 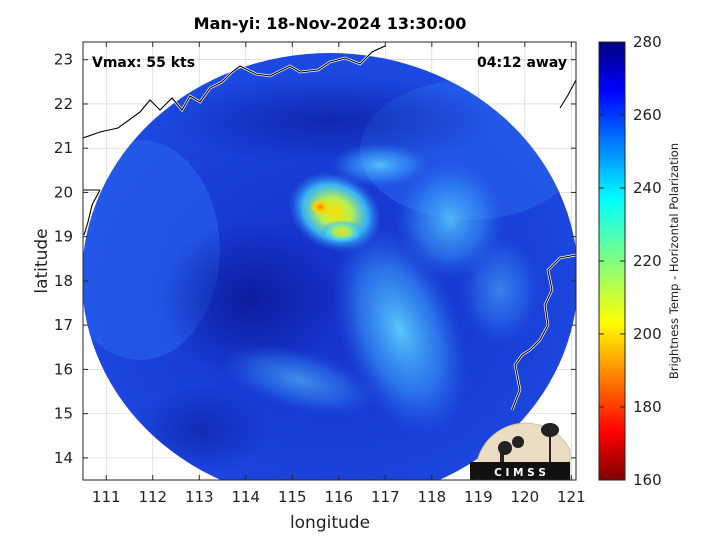 What do you see at coordinates (385, 497) in the screenshot?
I see `x-tick-label: 117` at bounding box center [385, 497].